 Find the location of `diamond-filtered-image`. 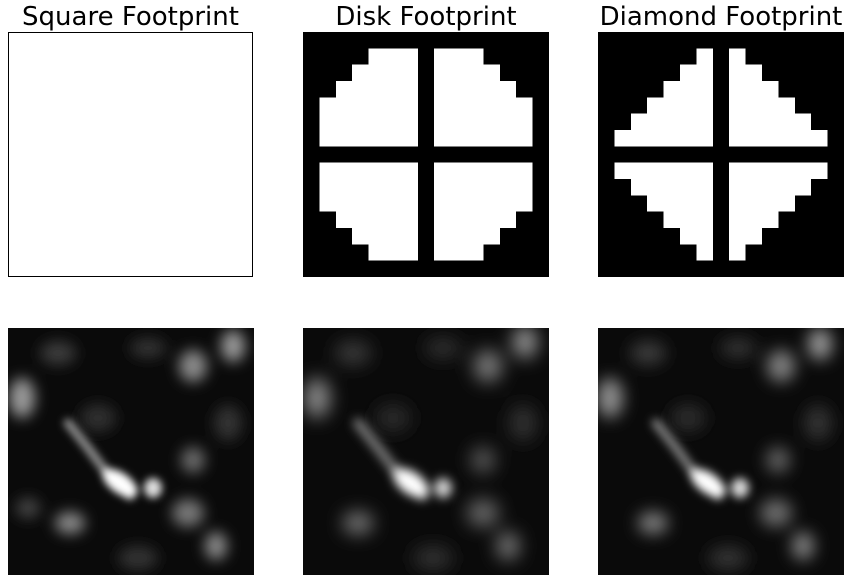

diamond-filtered-image is located at coordinates (721, 451).